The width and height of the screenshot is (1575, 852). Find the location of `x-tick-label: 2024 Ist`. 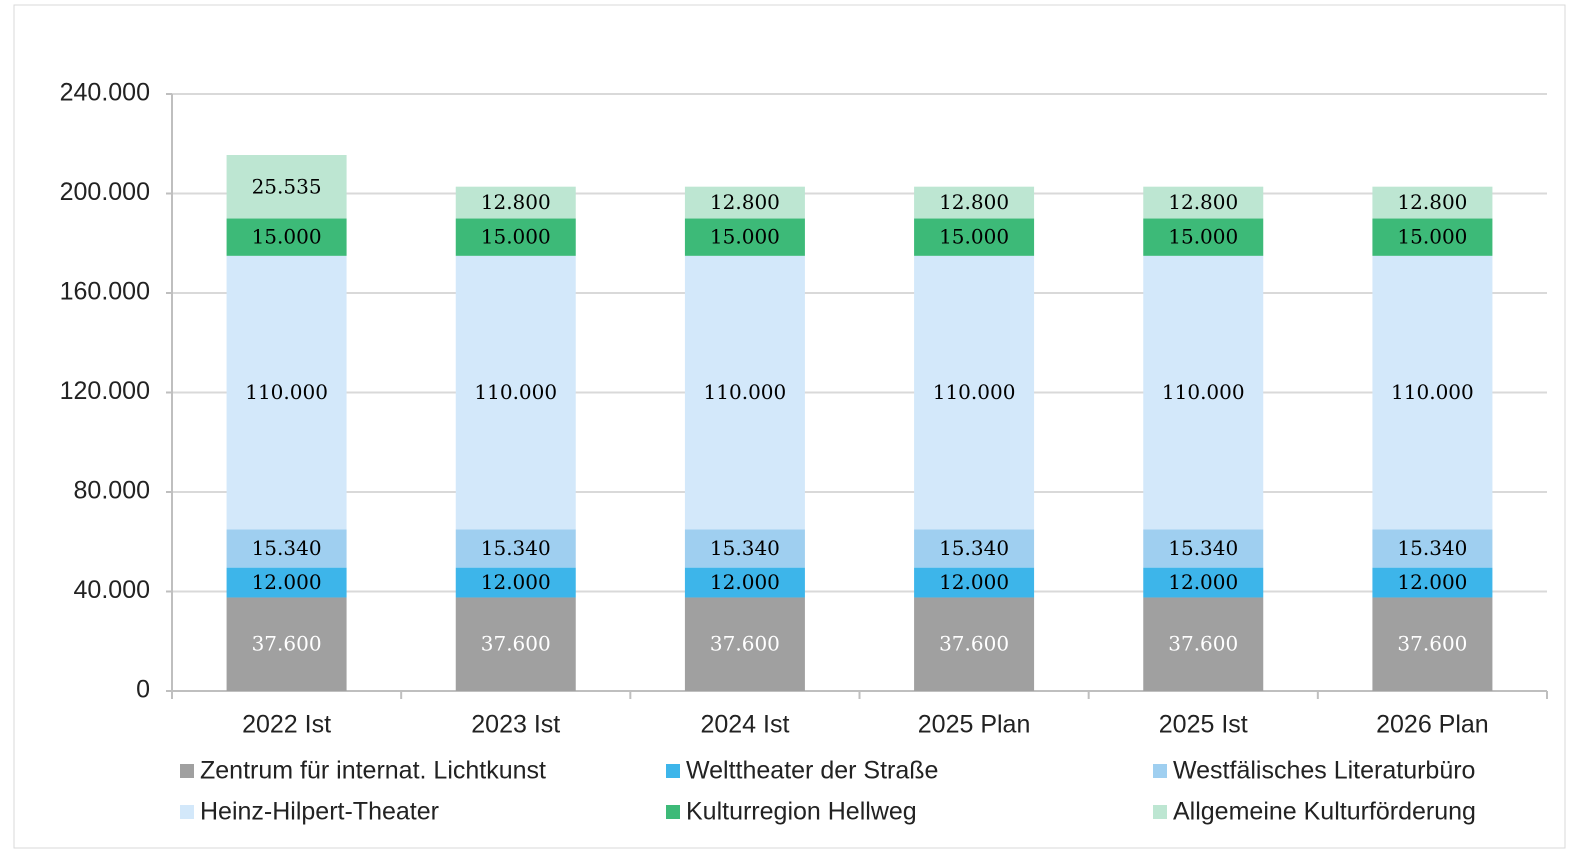

x-tick-label: 2024 Ist is located at coordinates (744, 725).